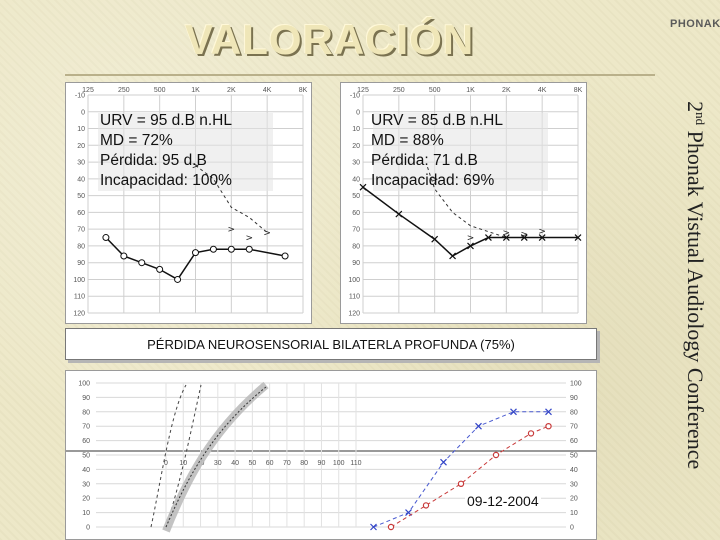  What do you see at coordinates (267, 90) in the screenshot?
I see `left-freq-label: 4K` at bounding box center [267, 90].